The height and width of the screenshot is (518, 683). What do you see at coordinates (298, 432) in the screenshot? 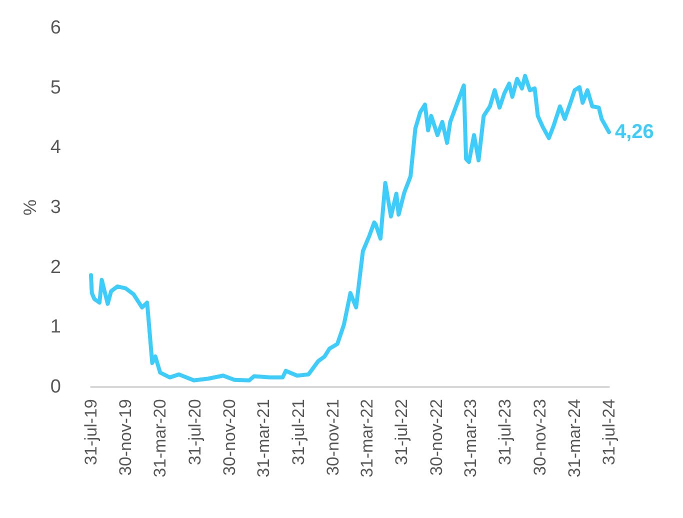
I see `x-tick-label: 31-jul-21` at bounding box center [298, 432].